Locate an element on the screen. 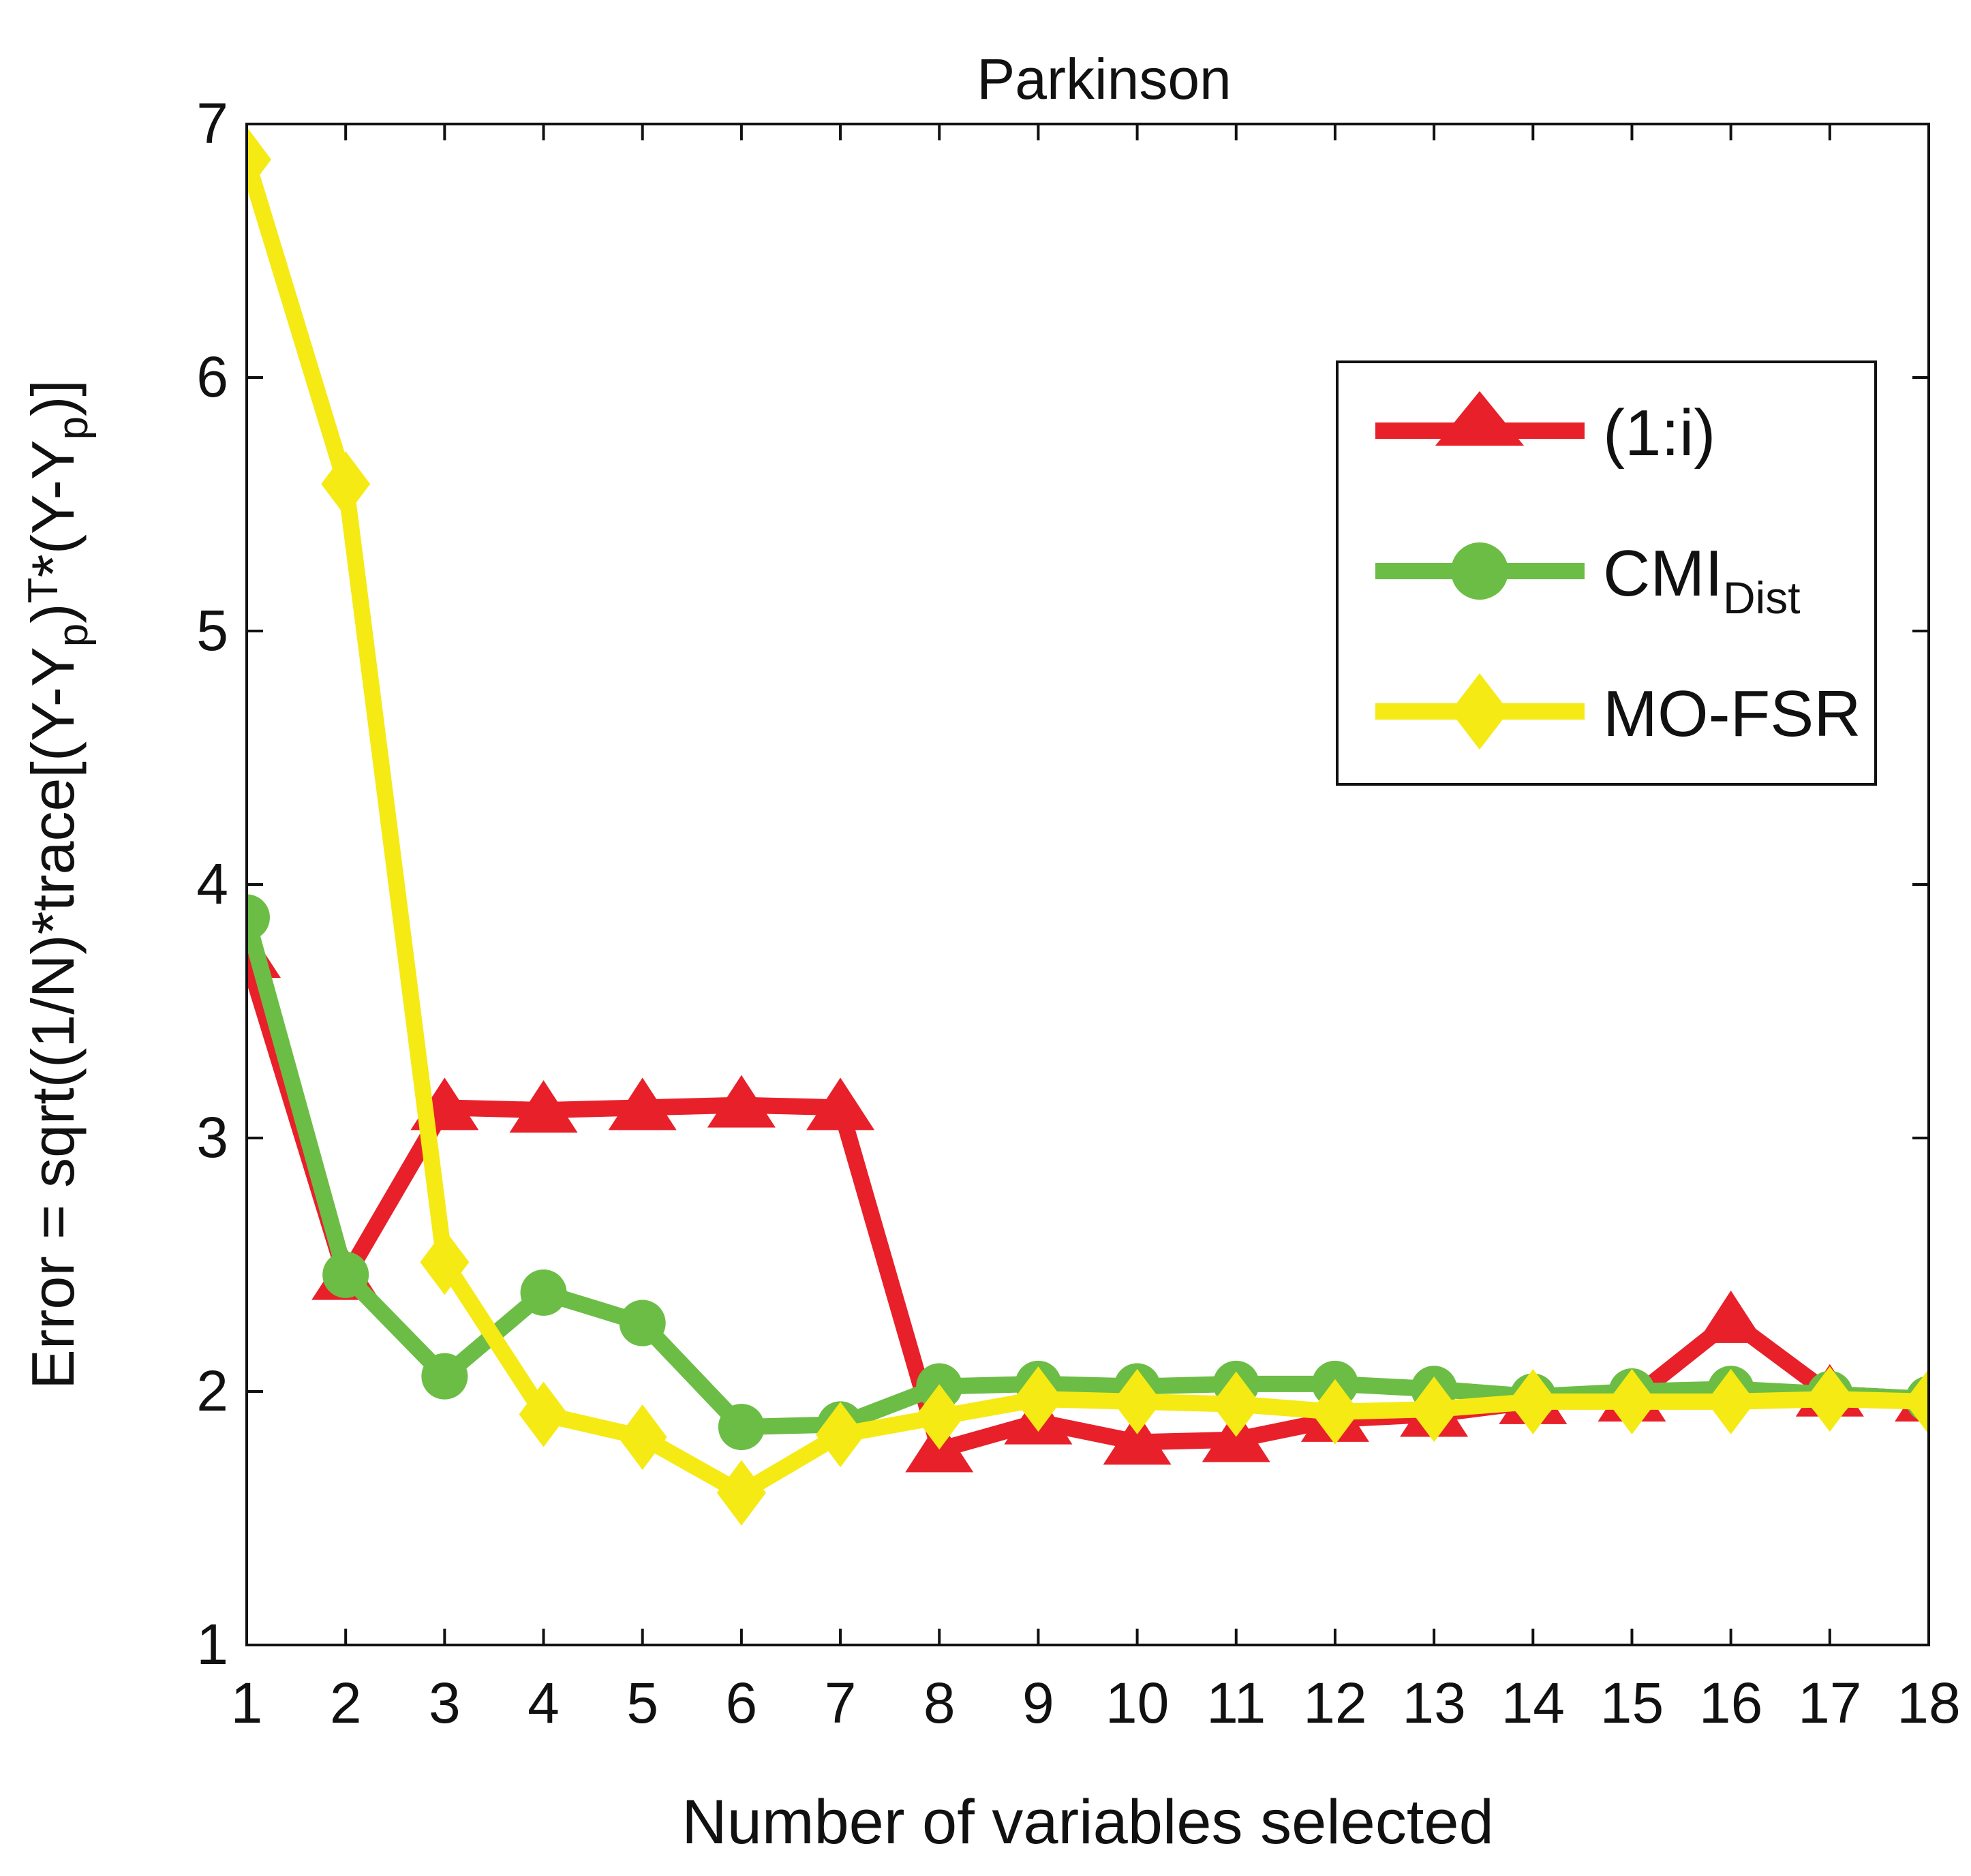 Image resolution: width=1971 pixels, height=1876 pixels. legend-swatch-marker-CMI_Dist is located at coordinates (1479, 571).